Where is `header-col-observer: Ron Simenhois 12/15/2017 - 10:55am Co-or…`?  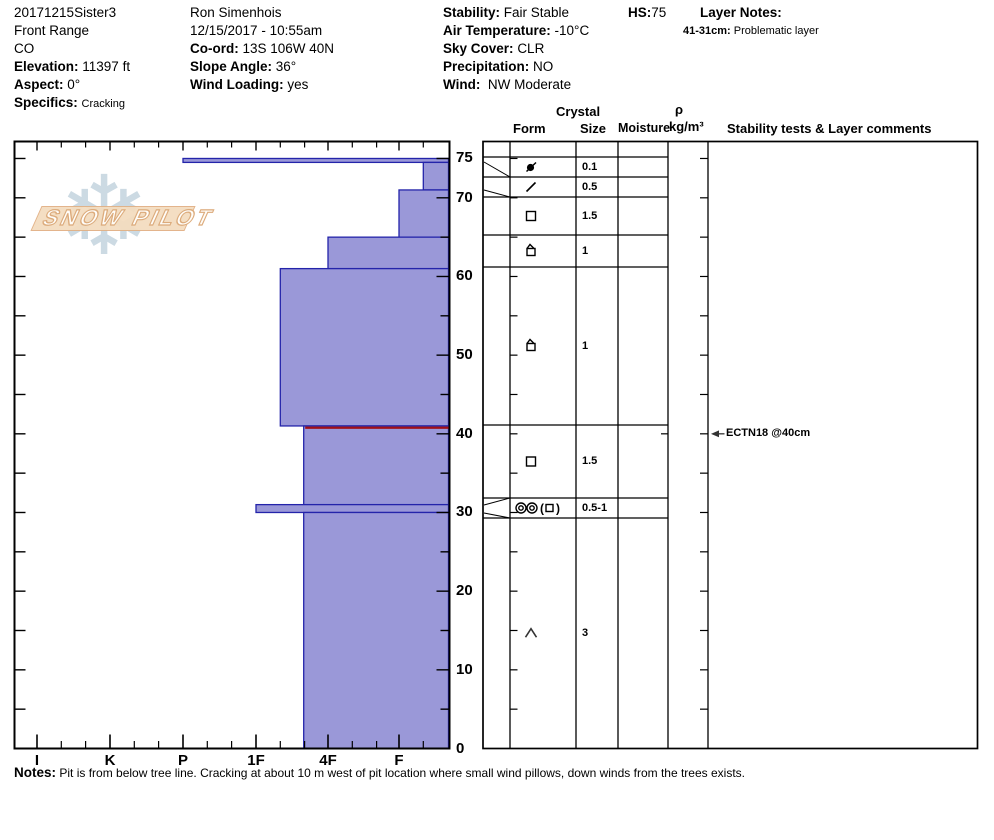
header-col-observer: Ron Simenhois 12/15/2017 - 10:55am Co-or… is located at coordinates (262, 49).